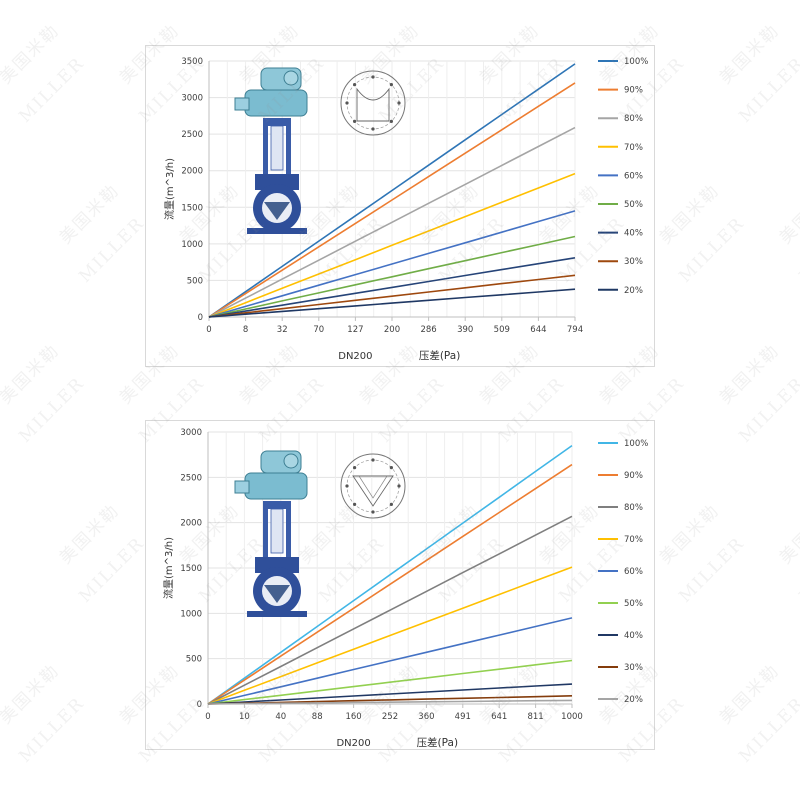 The height and width of the screenshot is (800, 800). Describe the element at coordinates (535, 717) in the screenshot. I see `x-tick-label: 811` at that location.